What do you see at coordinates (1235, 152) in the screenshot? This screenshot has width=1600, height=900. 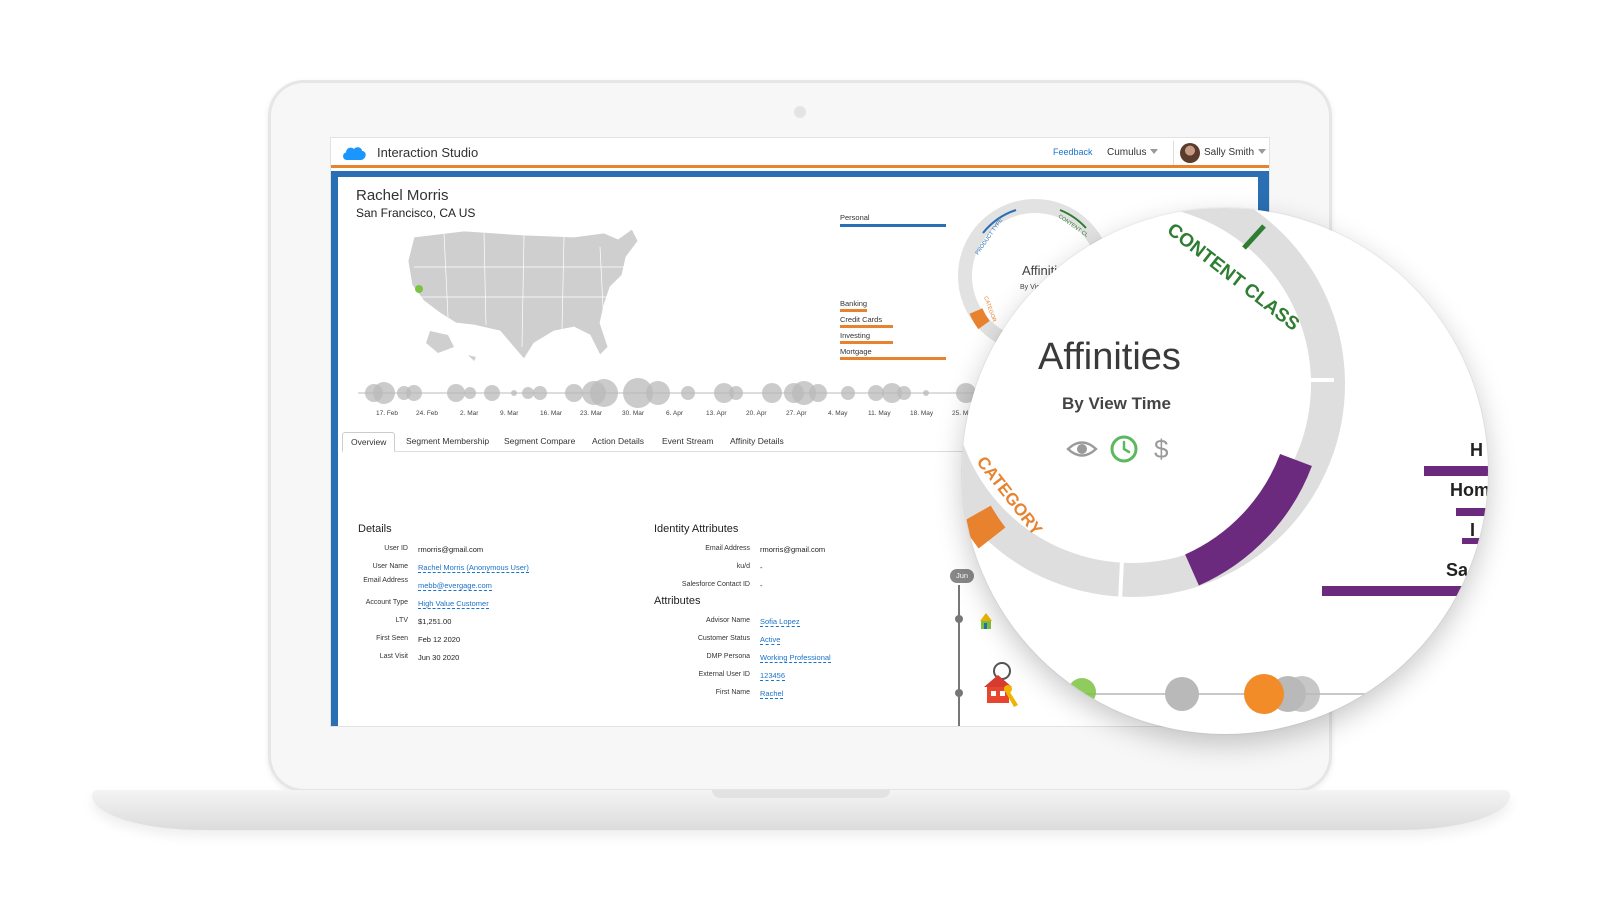 I see `user-name: Sally Smith` at bounding box center [1235, 152].